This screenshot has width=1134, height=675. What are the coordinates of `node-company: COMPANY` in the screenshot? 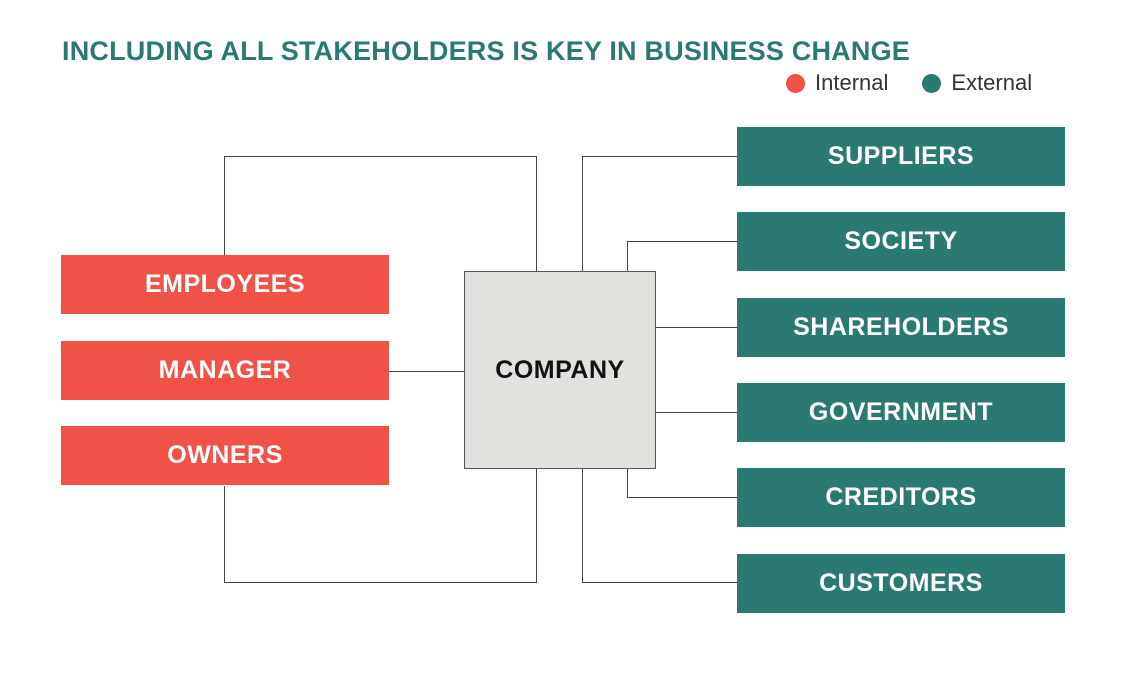 It's located at (560, 370).